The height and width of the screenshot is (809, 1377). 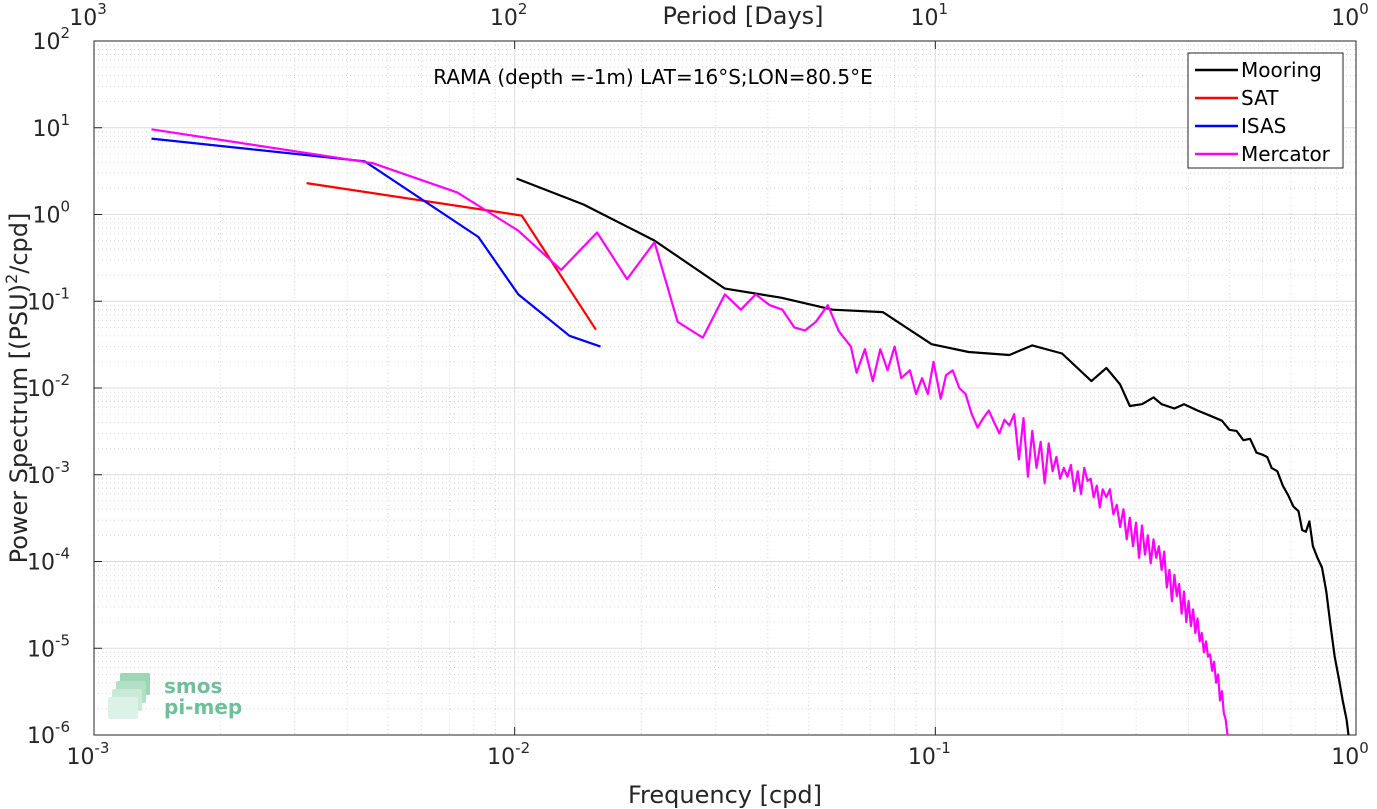 What do you see at coordinates (1286, 154) in the screenshot?
I see `legend-label-mercator: Mercator` at bounding box center [1286, 154].